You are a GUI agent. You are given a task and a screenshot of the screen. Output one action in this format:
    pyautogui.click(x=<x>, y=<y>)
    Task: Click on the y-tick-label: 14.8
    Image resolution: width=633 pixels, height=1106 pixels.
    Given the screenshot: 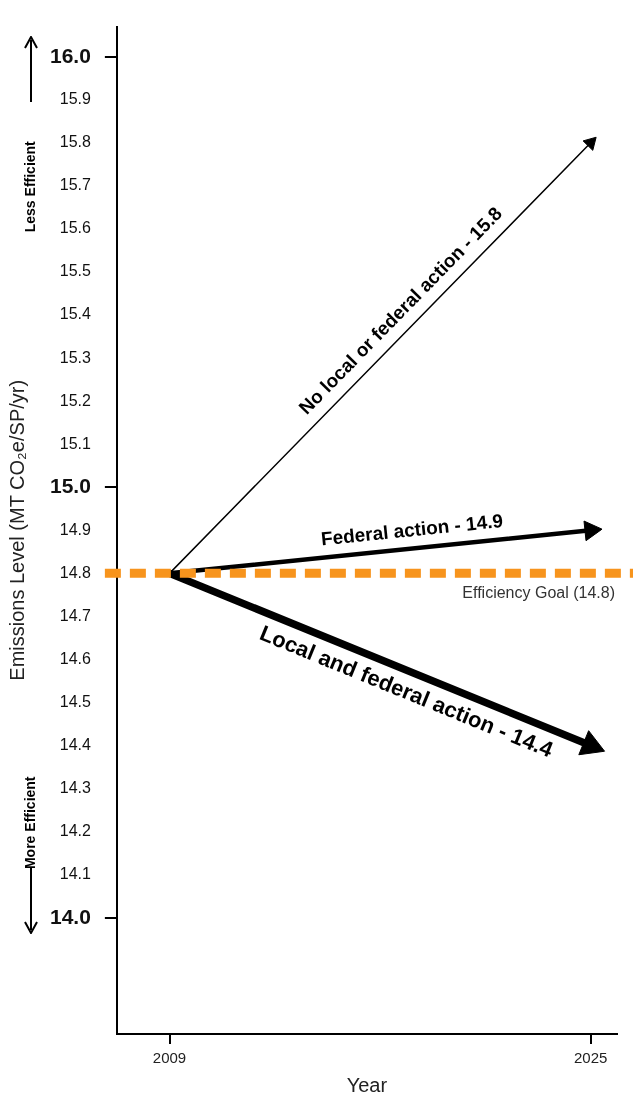 What is the action you would take?
    pyautogui.click(x=75, y=572)
    